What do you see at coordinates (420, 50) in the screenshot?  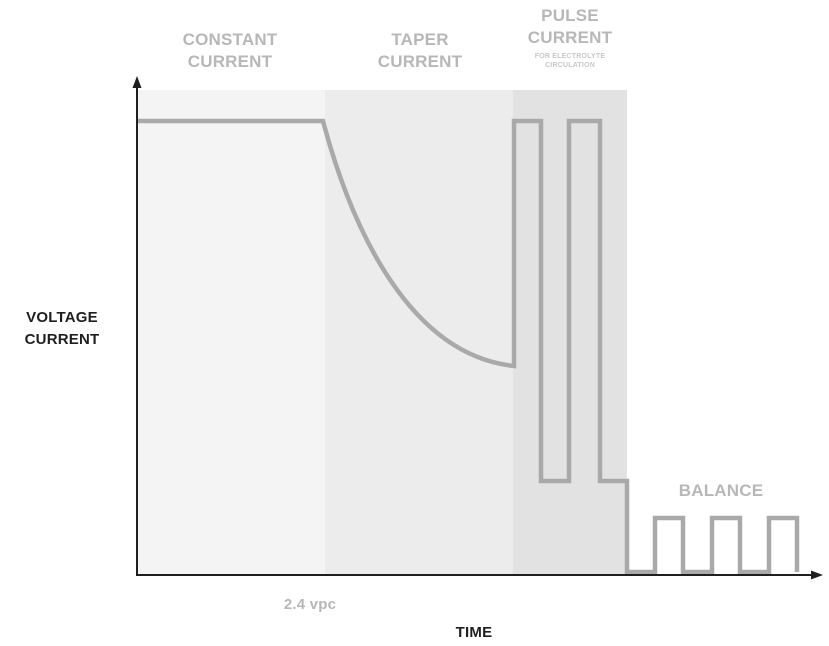 I see `taper-current-label: TAPER CURRENT` at bounding box center [420, 50].